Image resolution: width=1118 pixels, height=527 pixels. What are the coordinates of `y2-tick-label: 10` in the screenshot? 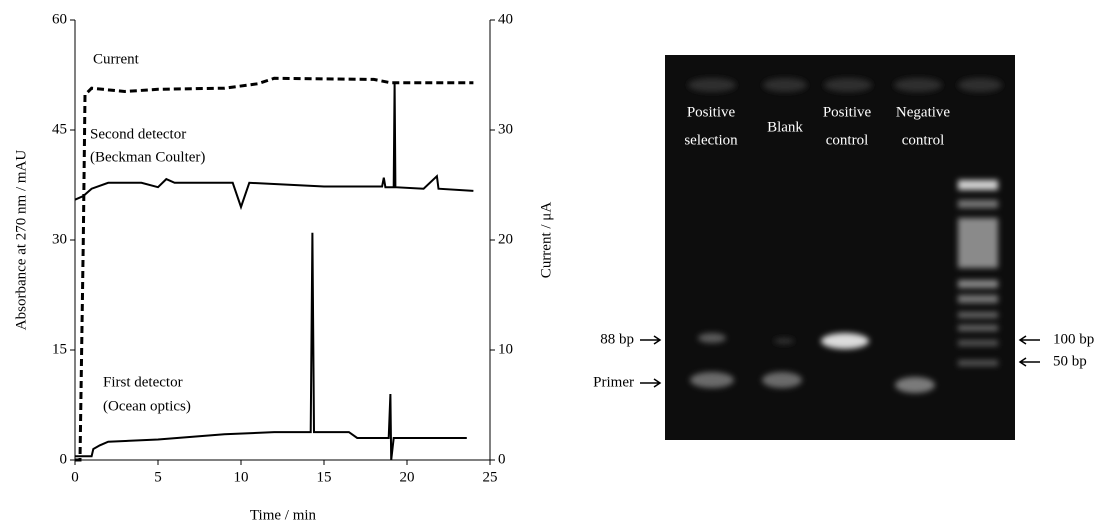 It's located at (505, 349).